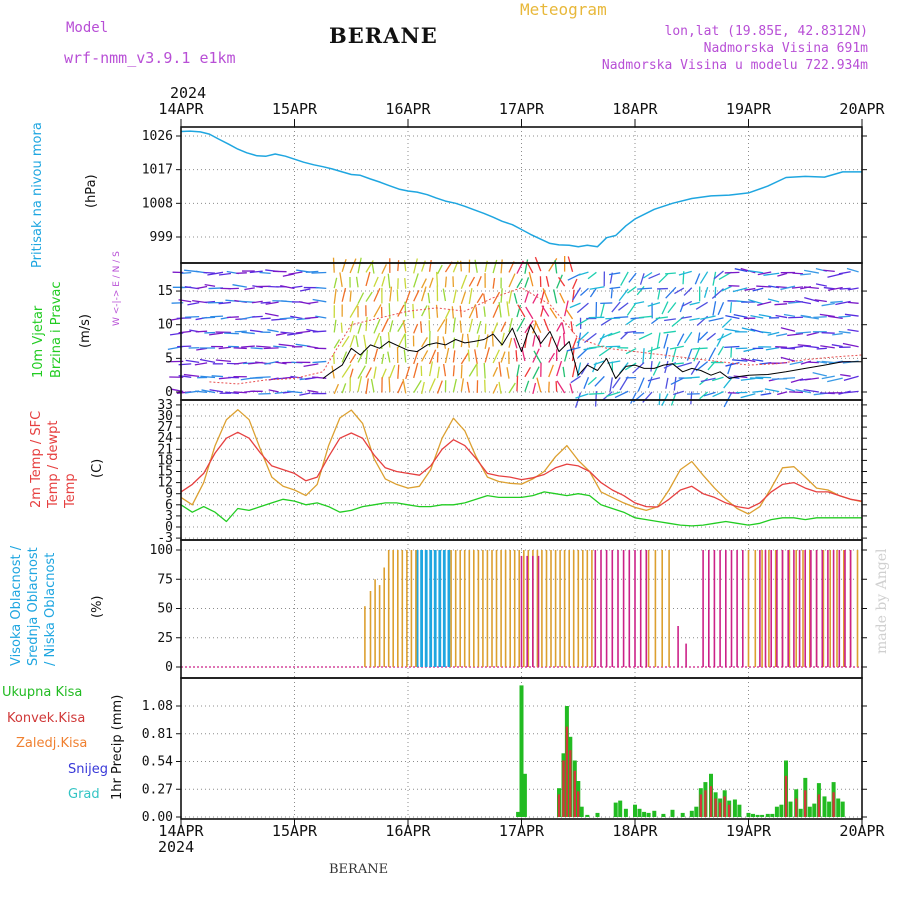 Image resolution: width=900 pixels, height=900 pixels. Describe the element at coordinates (383, 35) in the screenshot. I see `station-title: BERANE` at that location.